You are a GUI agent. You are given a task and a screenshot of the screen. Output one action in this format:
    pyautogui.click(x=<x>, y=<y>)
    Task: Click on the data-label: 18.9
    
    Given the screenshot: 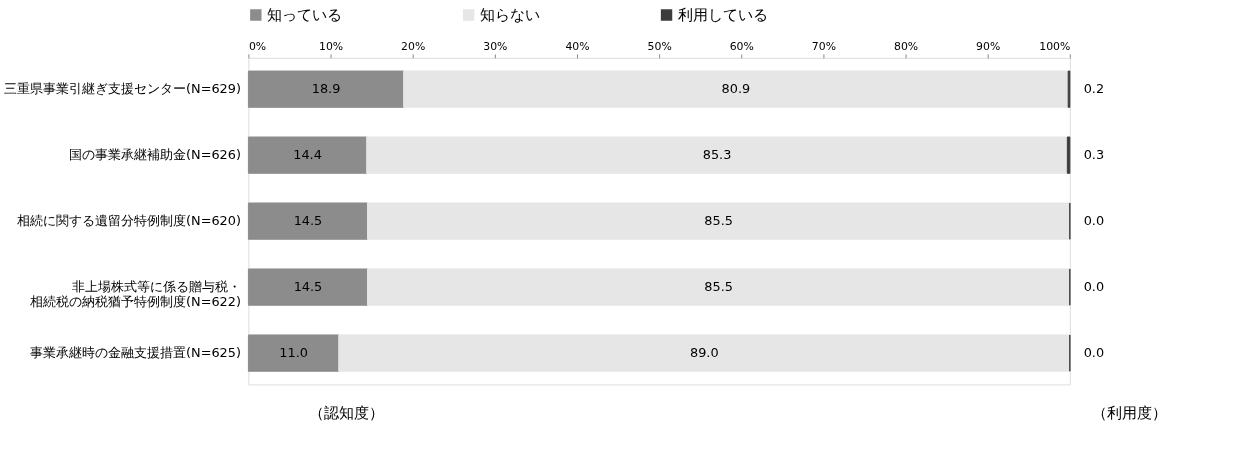 What is the action you would take?
    pyautogui.click(x=326, y=89)
    